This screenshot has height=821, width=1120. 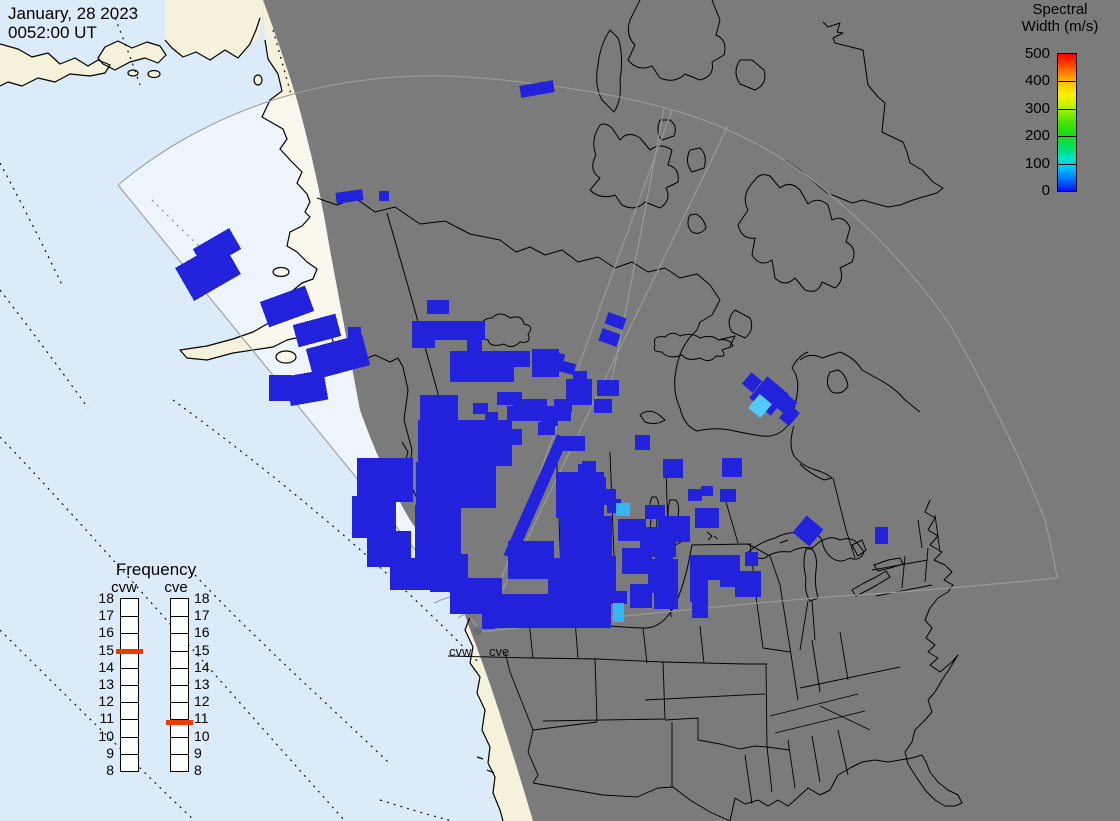 What do you see at coordinates (1037, 53) in the screenshot?
I see `colorbar-tick-label: 500` at bounding box center [1037, 53].